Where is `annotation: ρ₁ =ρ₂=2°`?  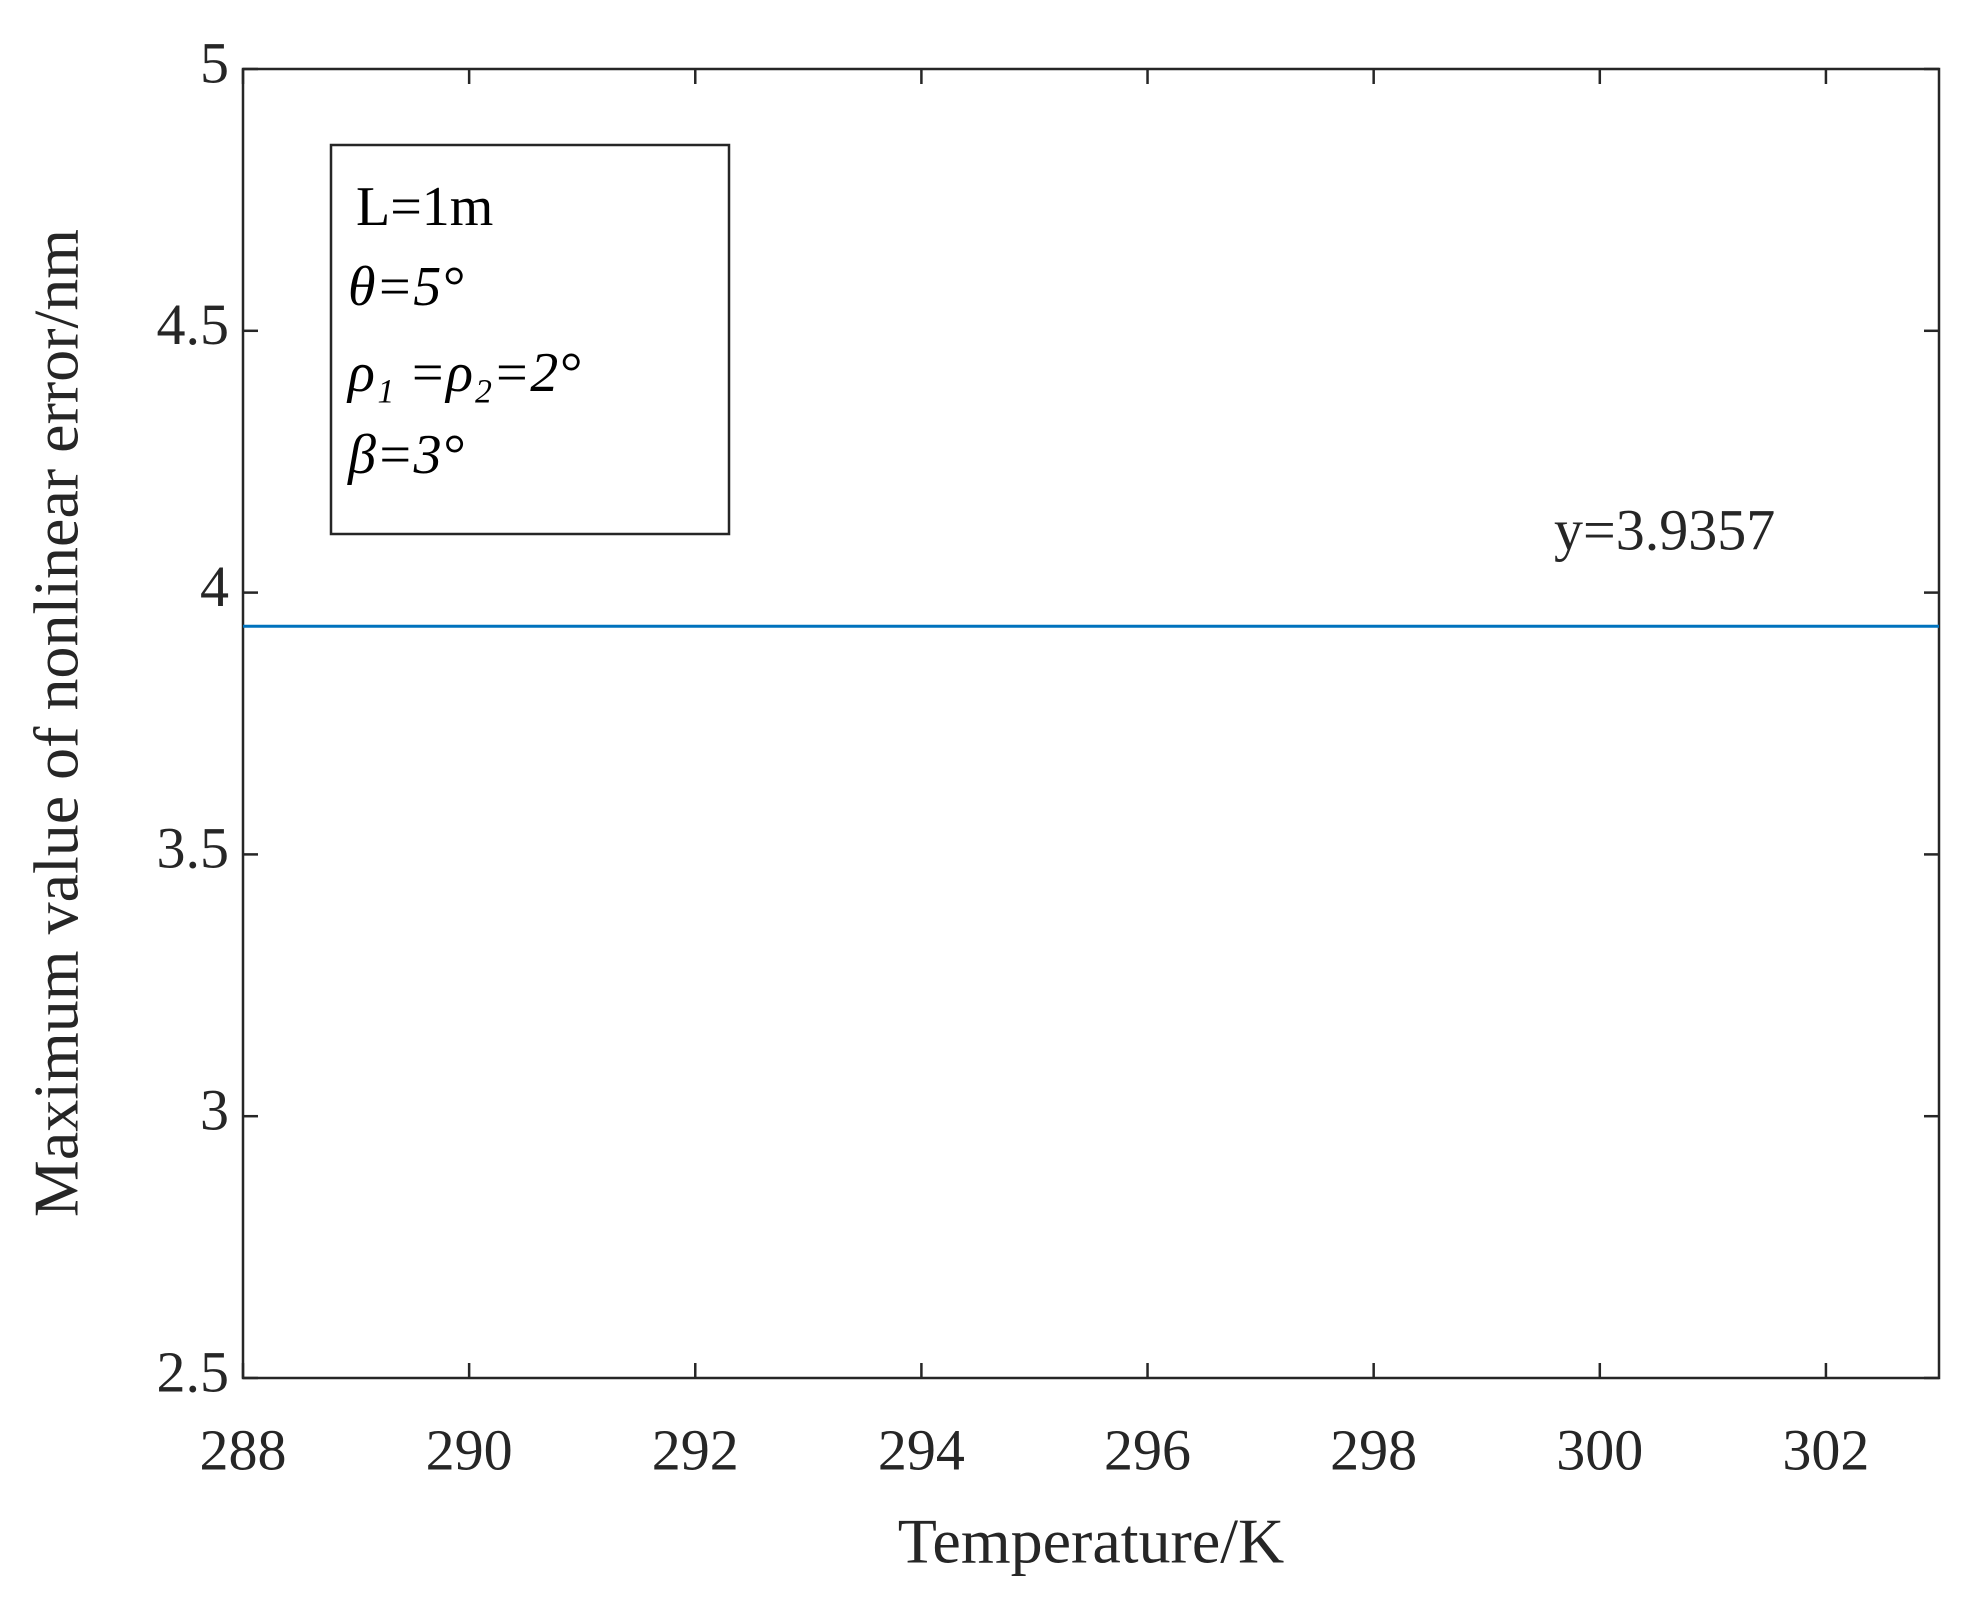
annotation: ρ₁ =ρ₂=2° is located at coordinates (463, 373).